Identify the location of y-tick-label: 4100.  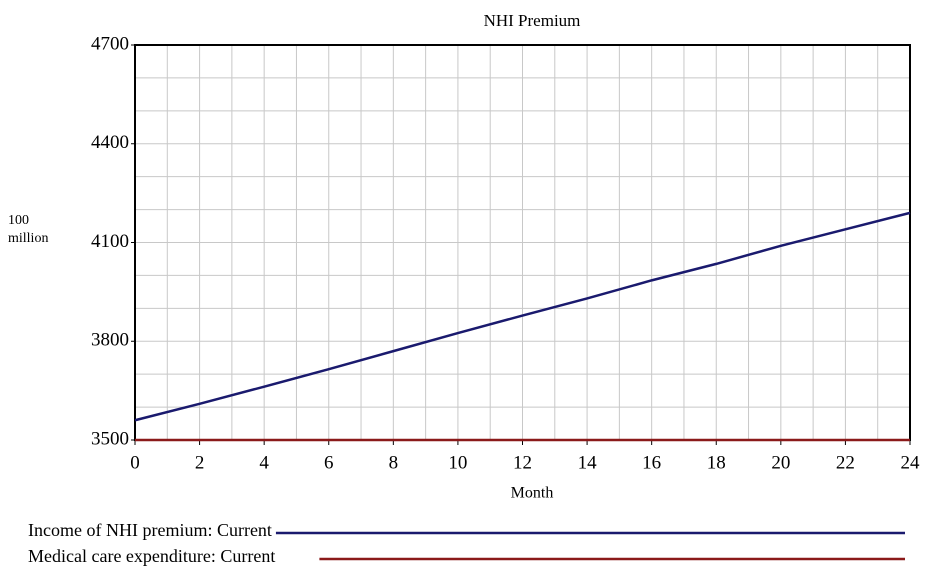
(110, 241).